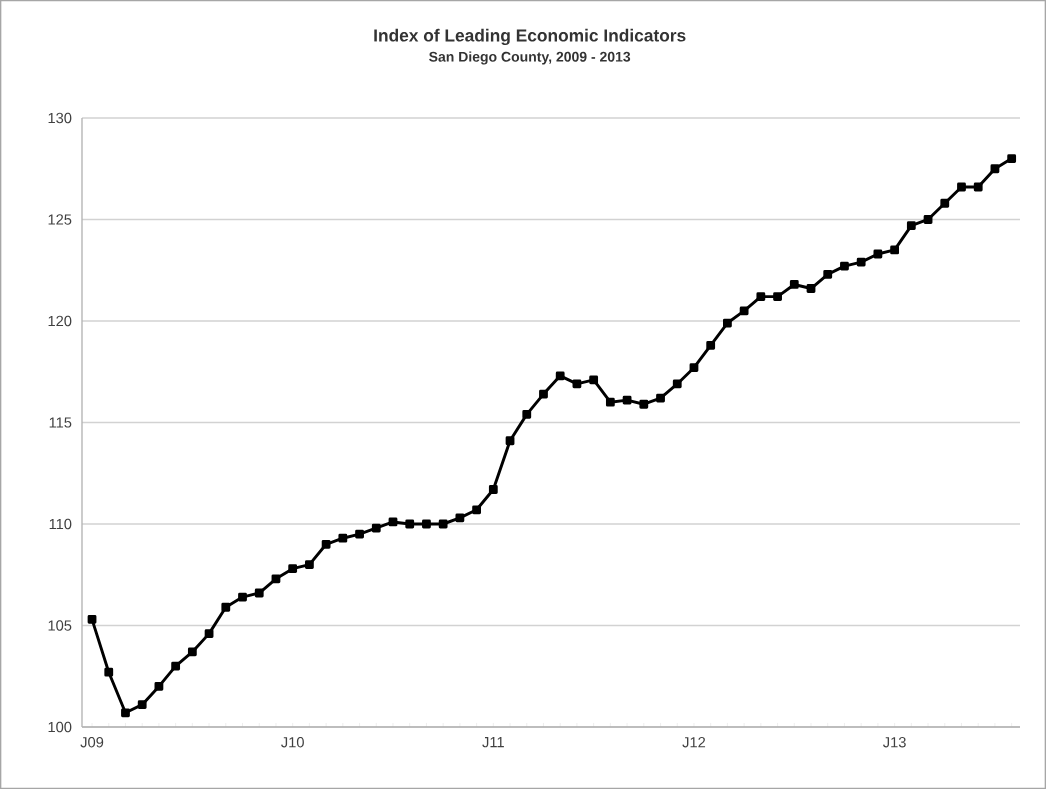 The width and height of the screenshot is (1046, 789). I want to click on x-tick-label: J11, so click(493, 742).